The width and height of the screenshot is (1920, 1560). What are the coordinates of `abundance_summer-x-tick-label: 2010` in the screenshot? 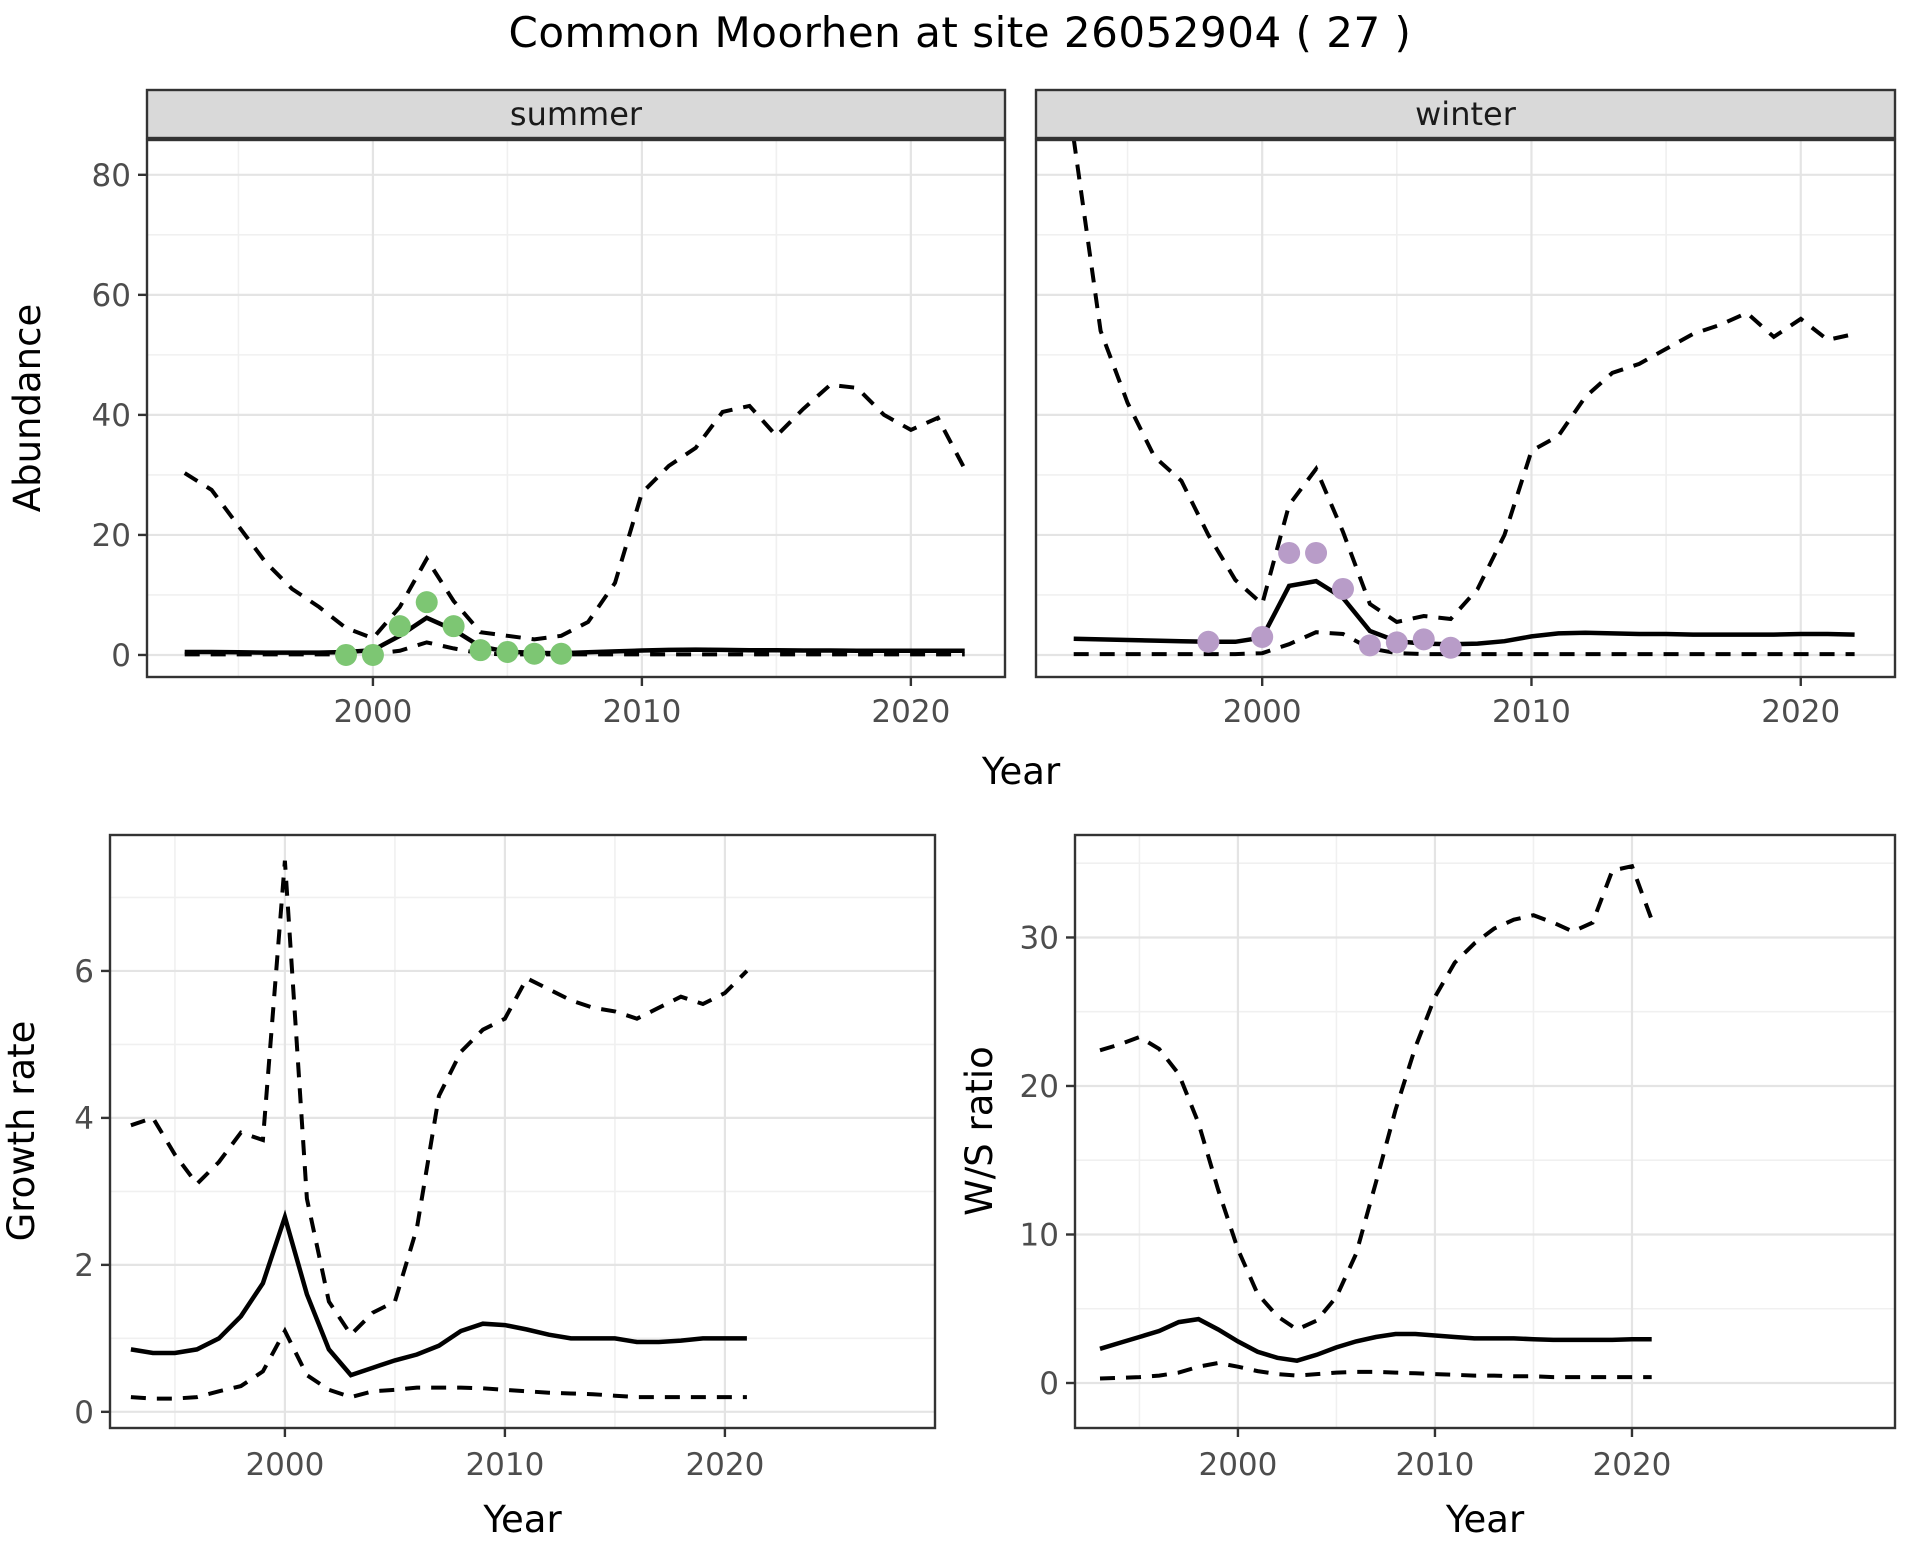 It's located at (641, 712).